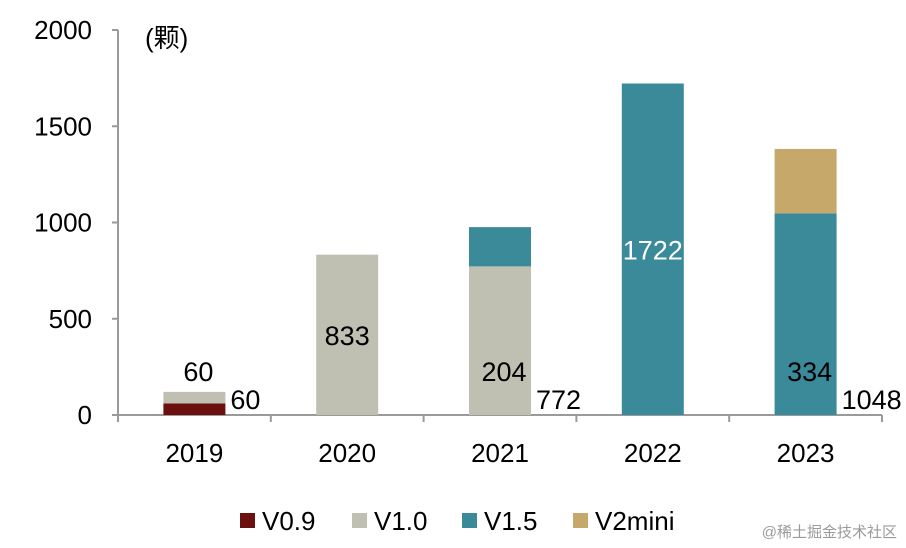 The height and width of the screenshot is (548, 906). What do you see at coordinates (245, 400) in the screenshot?
I see `data-label-V0.9-2019: 60` at bounding box center [245, 400].